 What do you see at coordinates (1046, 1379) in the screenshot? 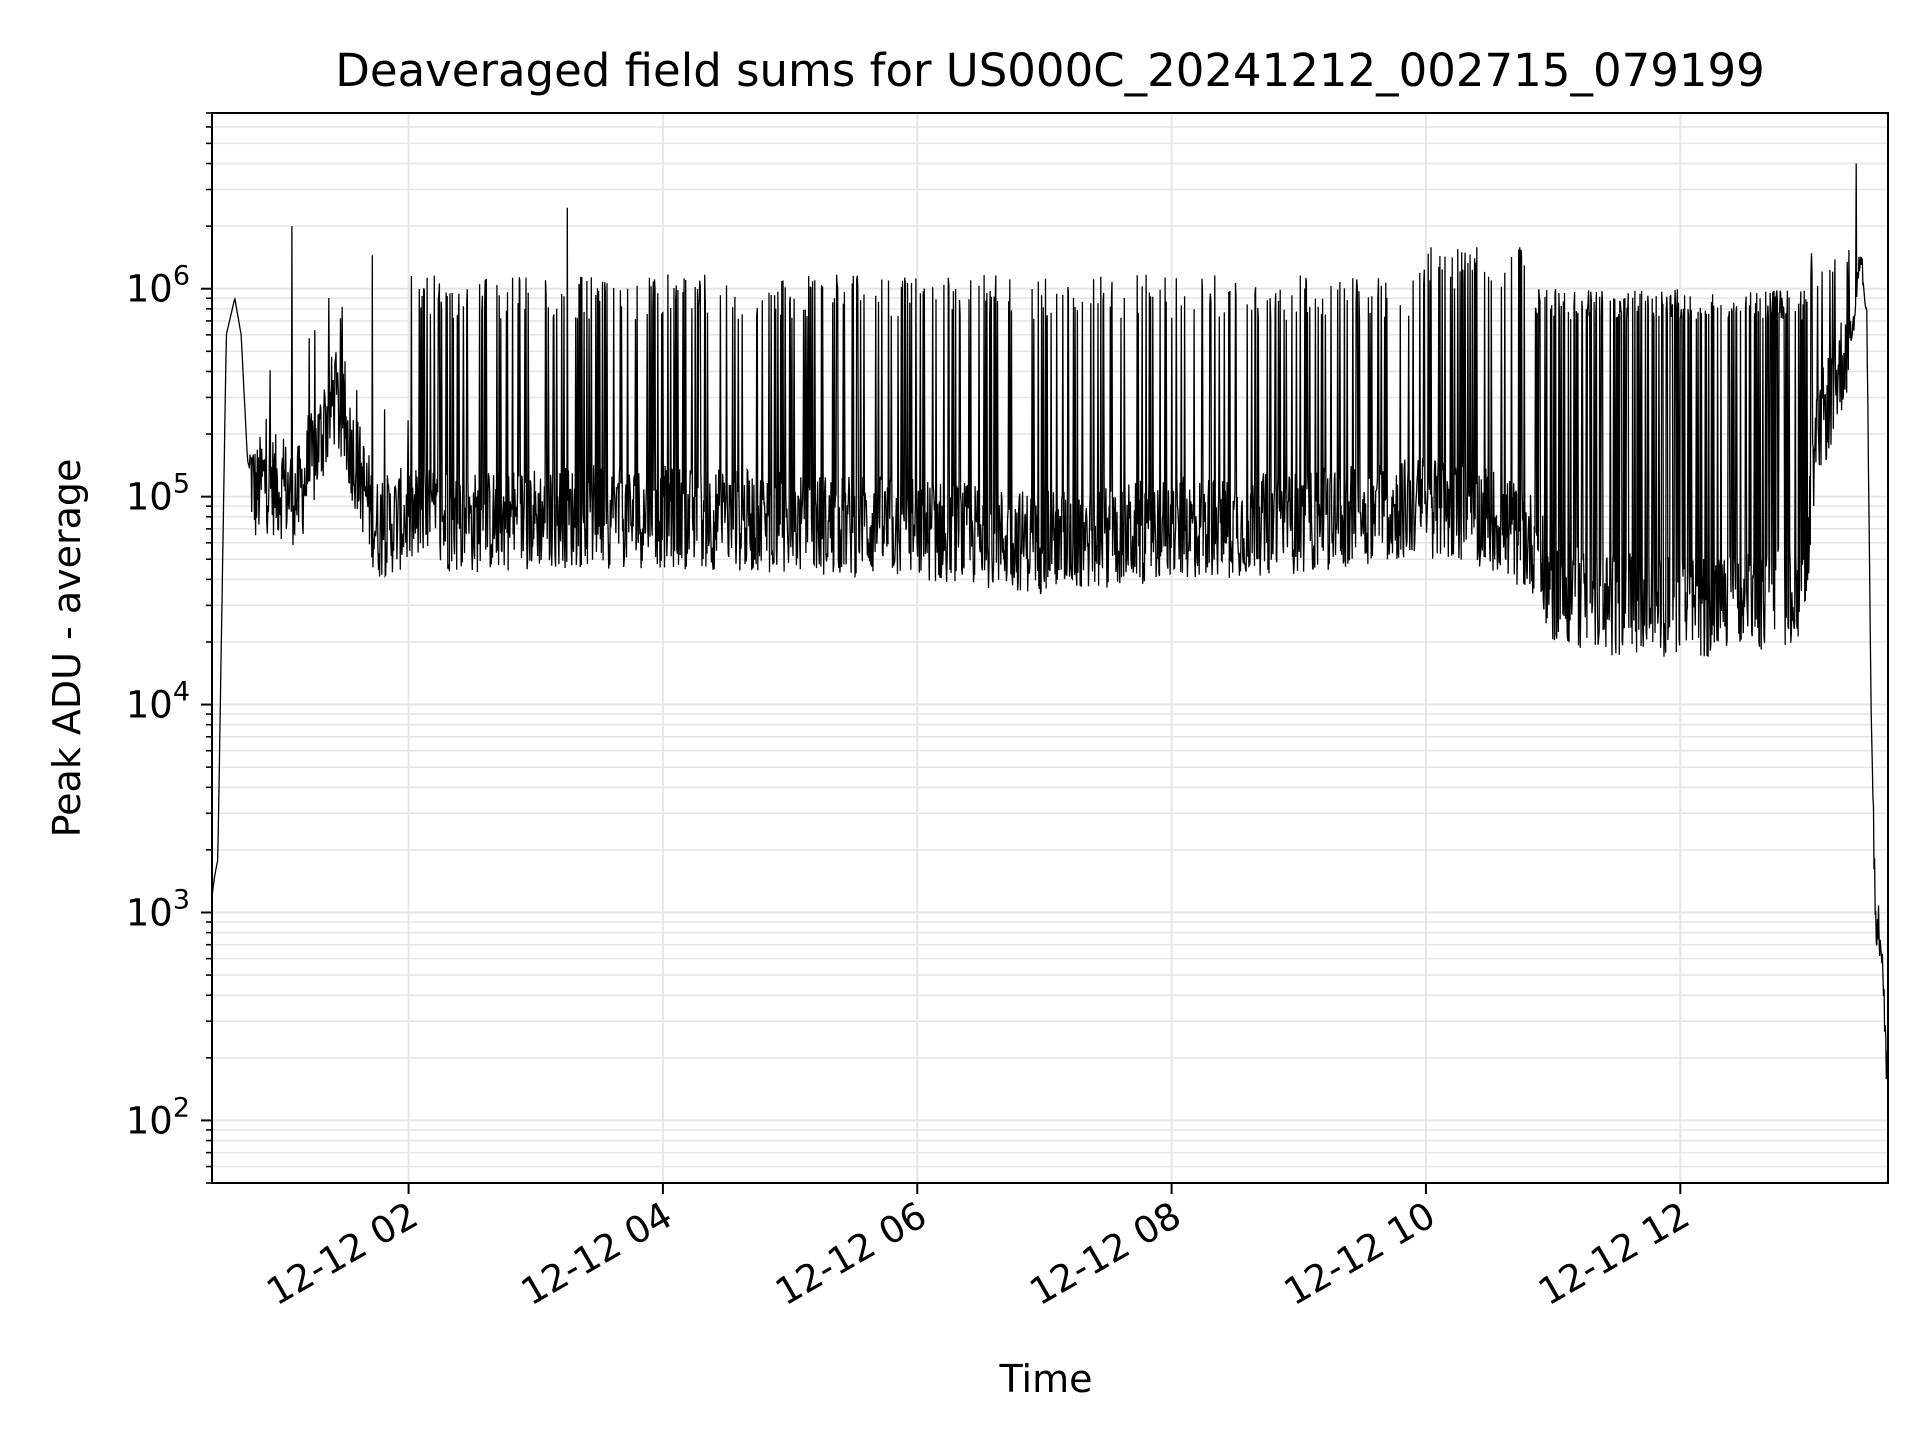
I see `x-axis-label: Time` at bounding box center [1046, 1379].